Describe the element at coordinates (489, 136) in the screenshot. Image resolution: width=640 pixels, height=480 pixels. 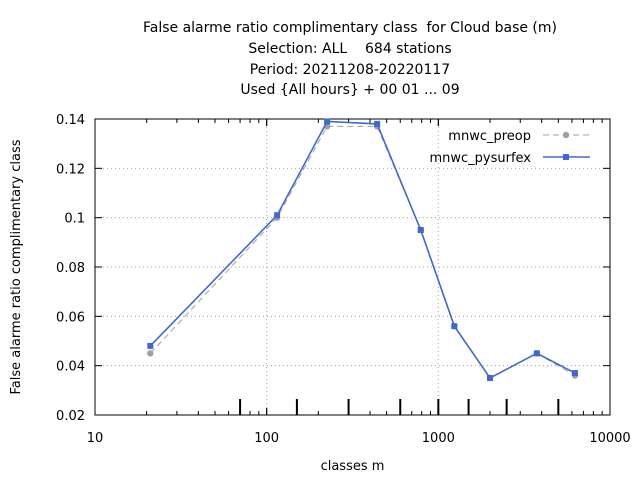
I see `legend-label: mnwc_preop` at that location.